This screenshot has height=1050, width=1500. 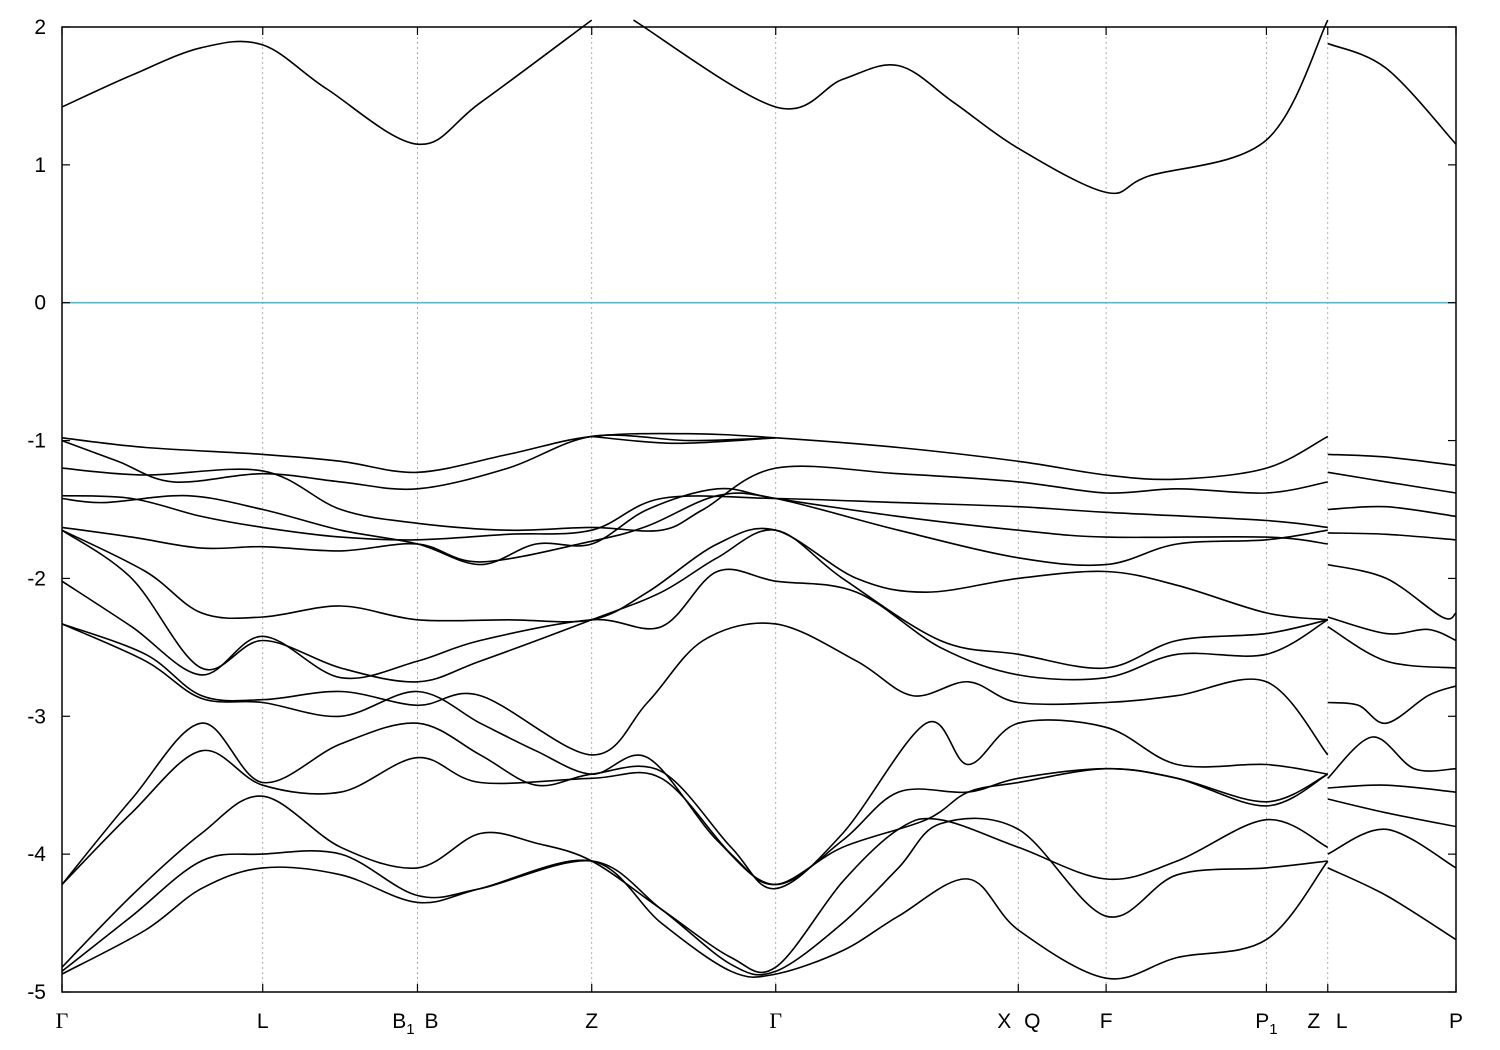 What do you see at coordinates (36, 441) in the screenshot?
I see `y-tick-label: -1` at bounding box center [36, 441].